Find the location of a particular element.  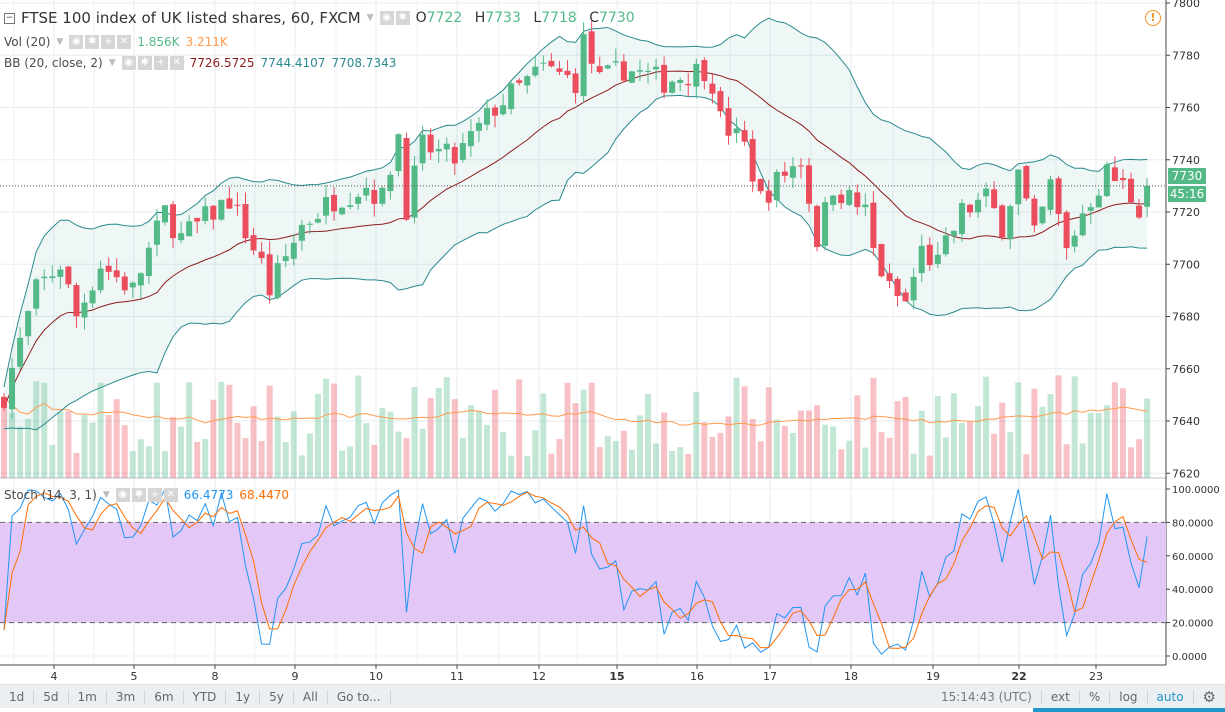

ohlc-readout: O7722 H7733 L7718 C7730 is located at coordinates (525, 18).